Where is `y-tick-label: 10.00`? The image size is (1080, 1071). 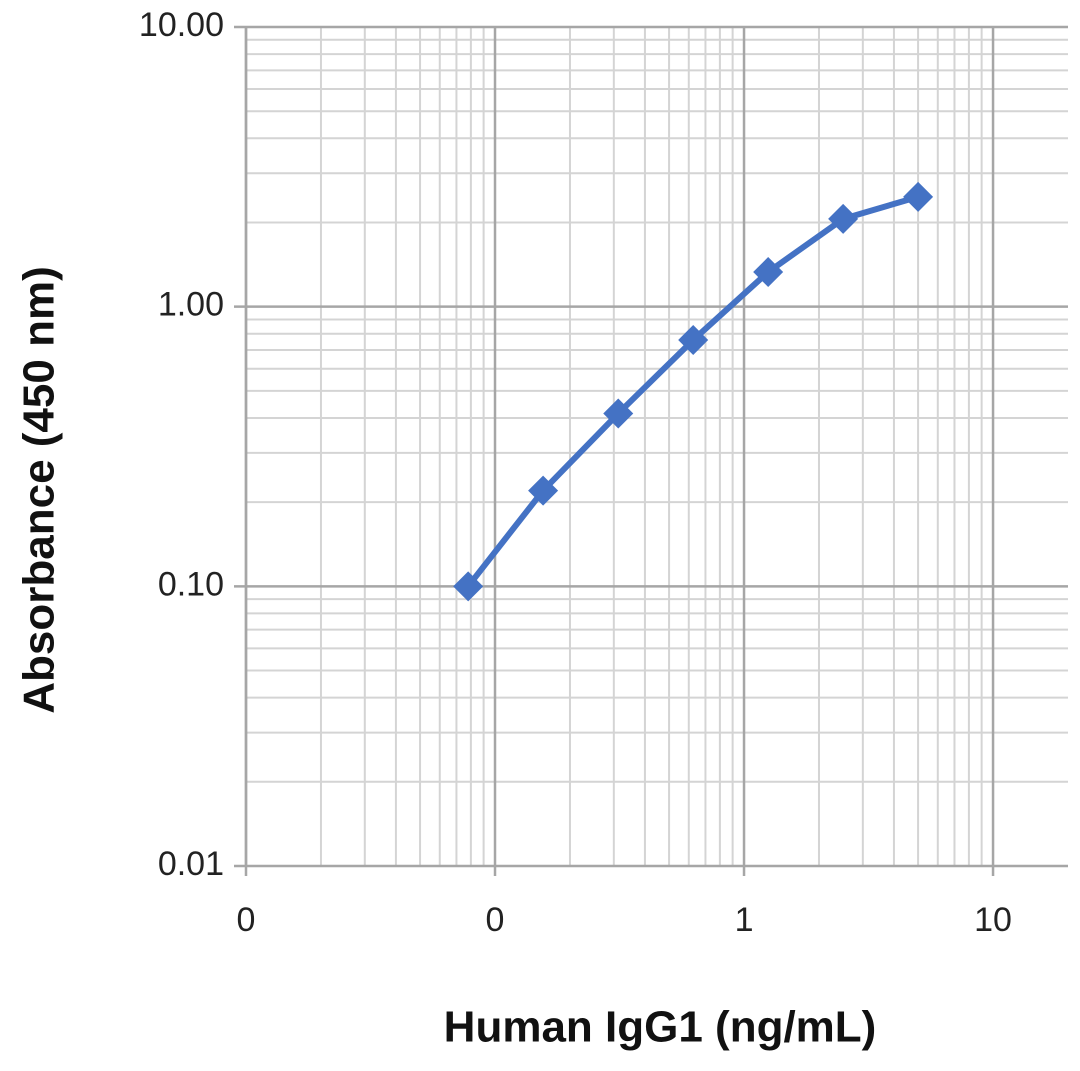
y-tick-label: 10.00 is located at coordinates (181, 25).